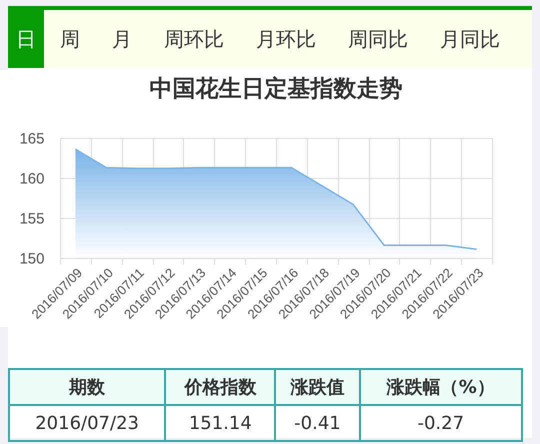 This screenshot has height=444, width=540. I want to click on chart-title: 中国花生日定基指数走势, so click(276, 88).